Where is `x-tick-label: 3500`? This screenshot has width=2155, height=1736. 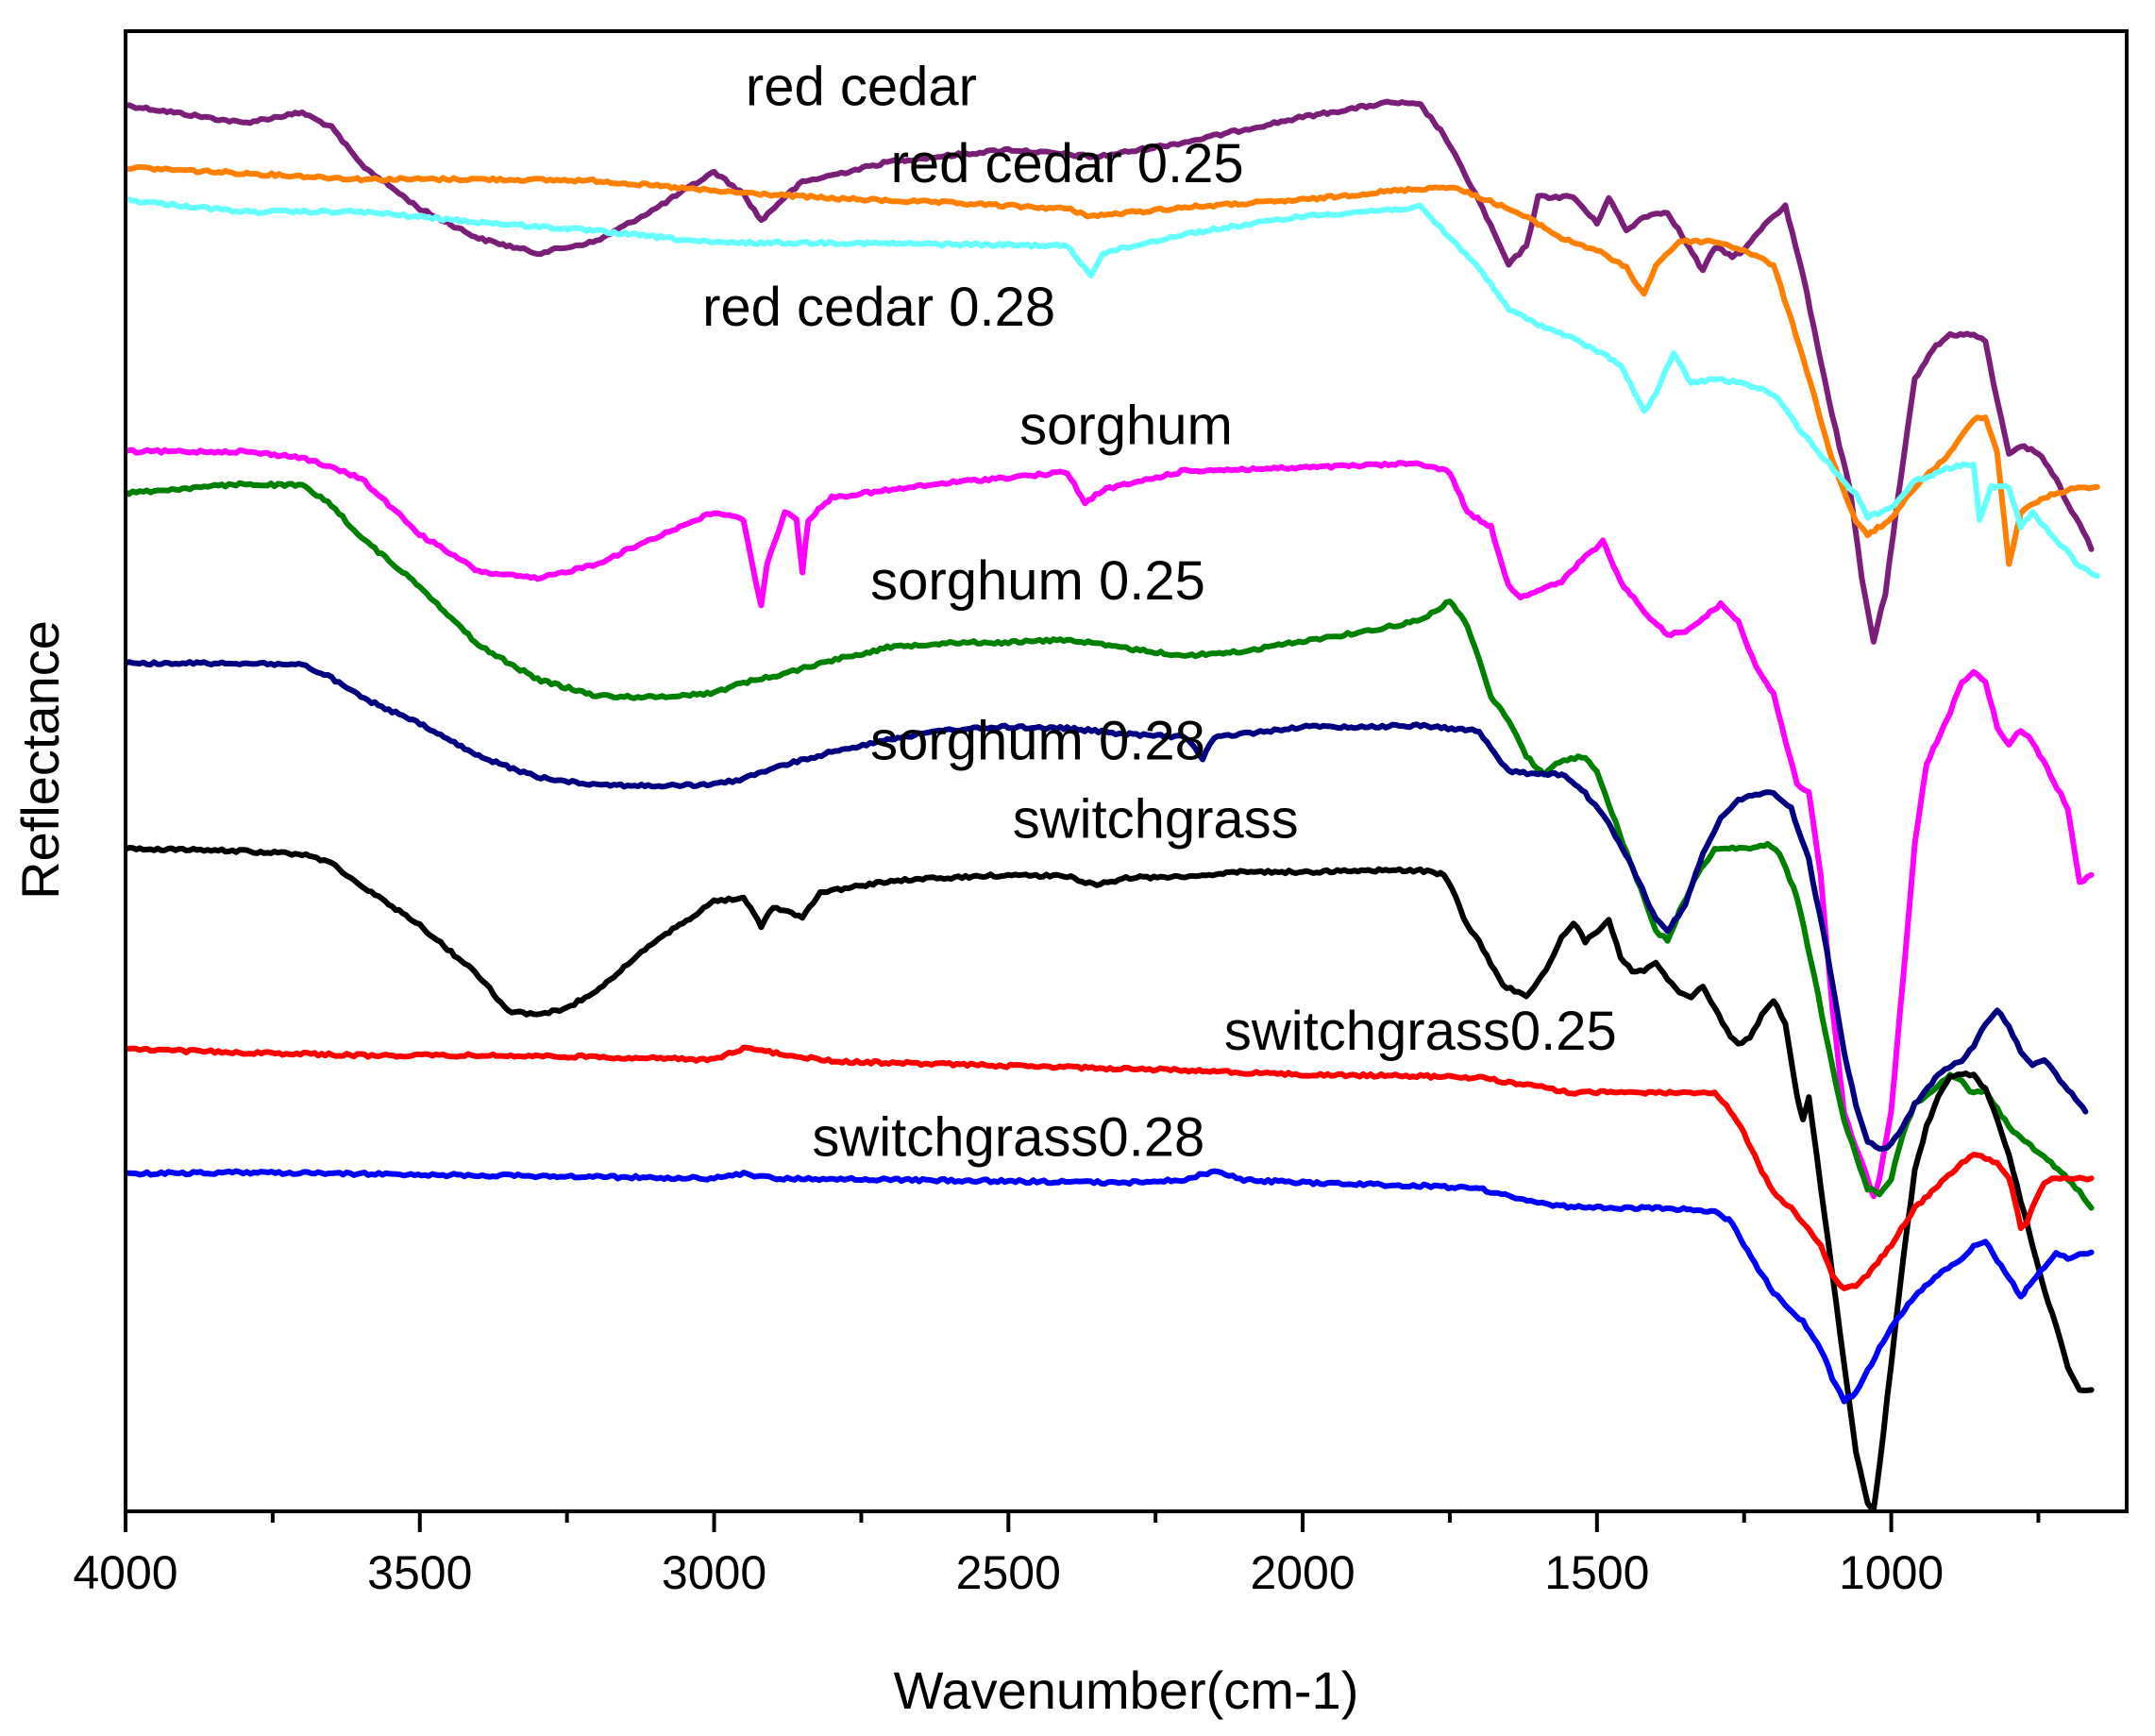
x-tick-label: 3500 is located at coordinates (419, 1572).